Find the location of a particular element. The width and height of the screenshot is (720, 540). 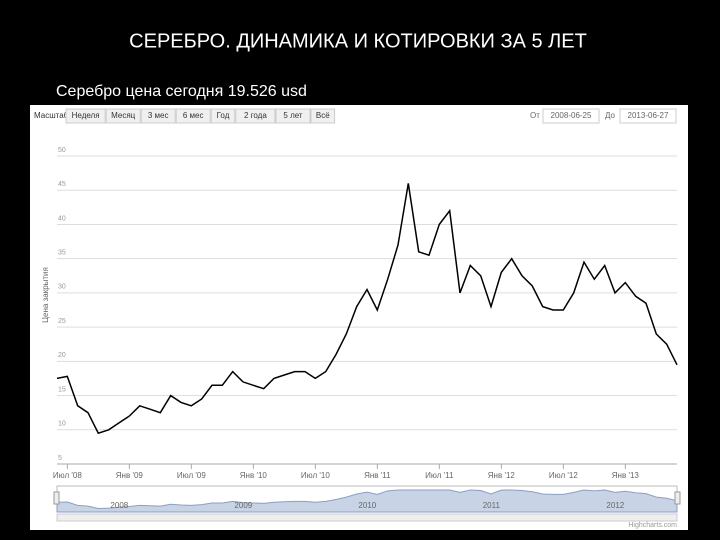

y-tick-label: 45 is located at coordinates (62, 184).